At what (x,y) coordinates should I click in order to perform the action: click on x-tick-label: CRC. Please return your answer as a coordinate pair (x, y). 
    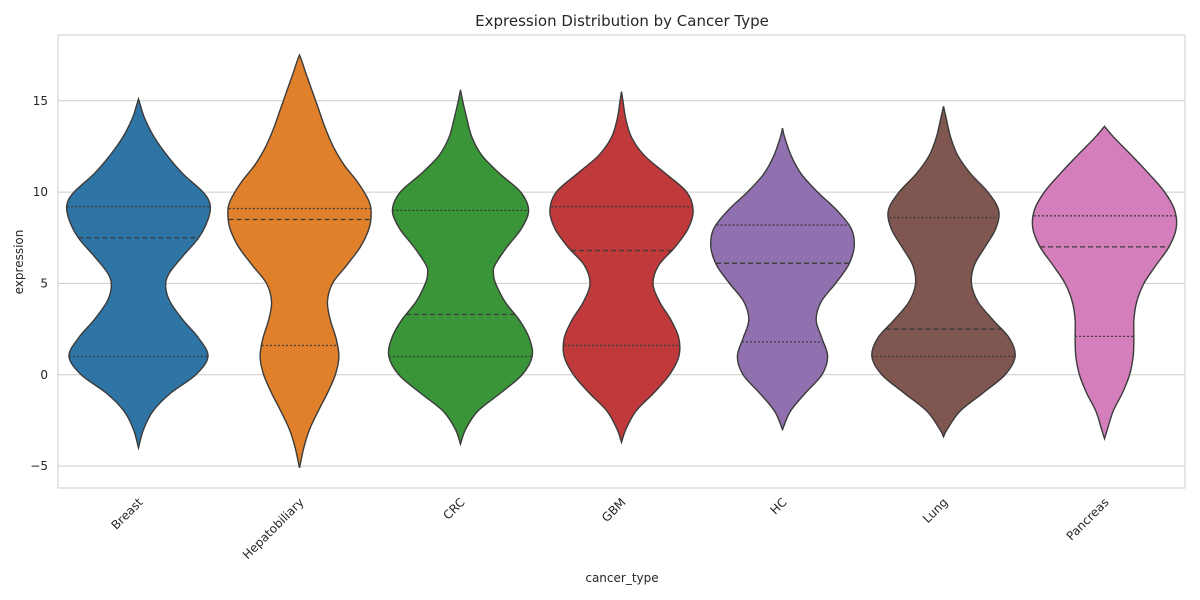
    Looking at the image, I should click on (453, 508).